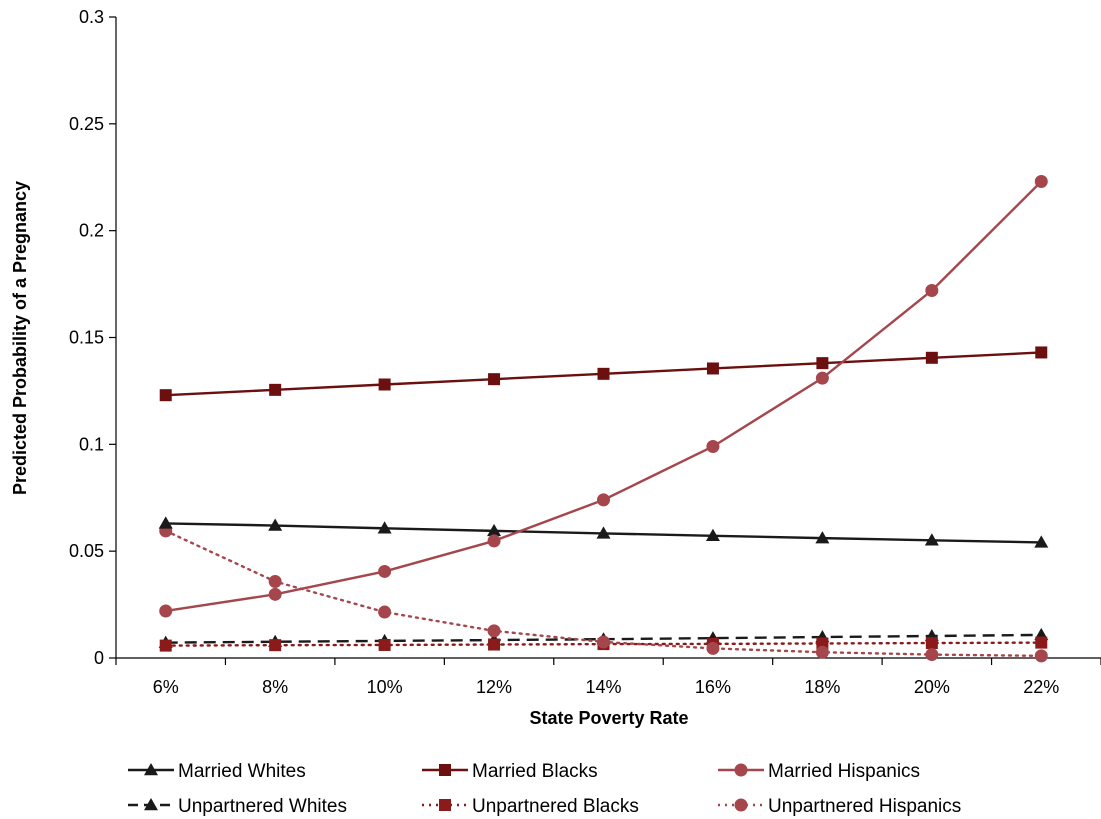 The width and height of the screenshot is (1101, 819). I want to click on x-tick-label: 16%, so click(713, 687).